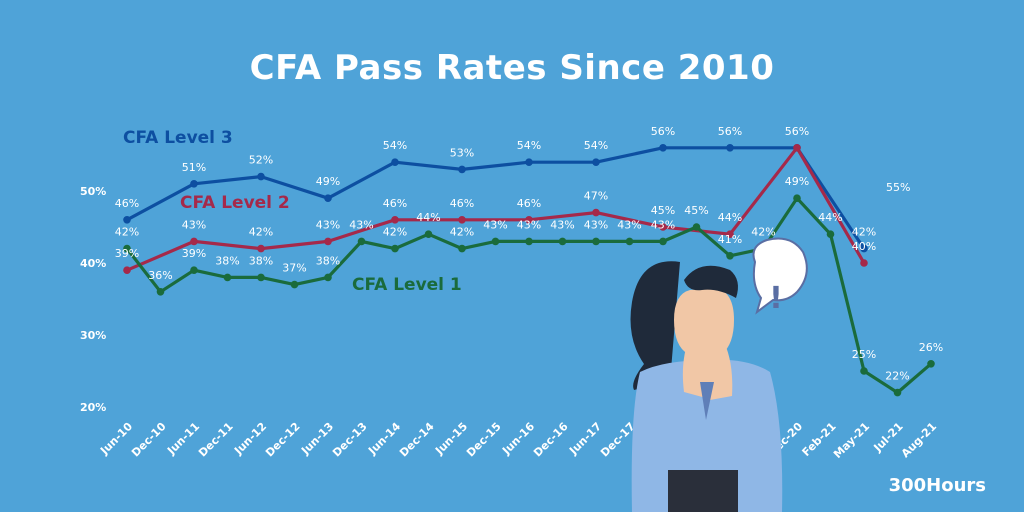 The image size is (1024, 512). Describe the element at coordinates (93, 407) in the screenshot. I see `y-tick-label: 20%` at that location.